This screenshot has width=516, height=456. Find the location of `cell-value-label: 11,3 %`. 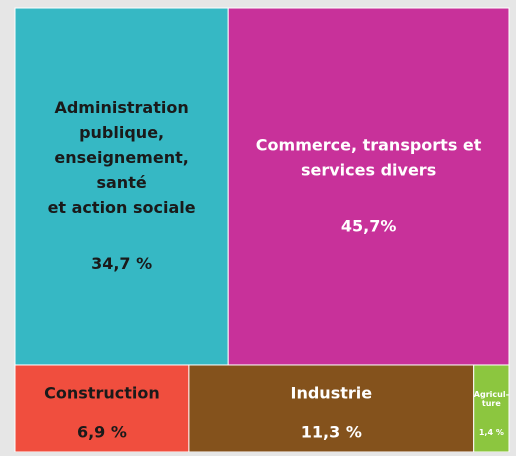

cell-value-label: 11,3 % is located at coordinates (331, 431).